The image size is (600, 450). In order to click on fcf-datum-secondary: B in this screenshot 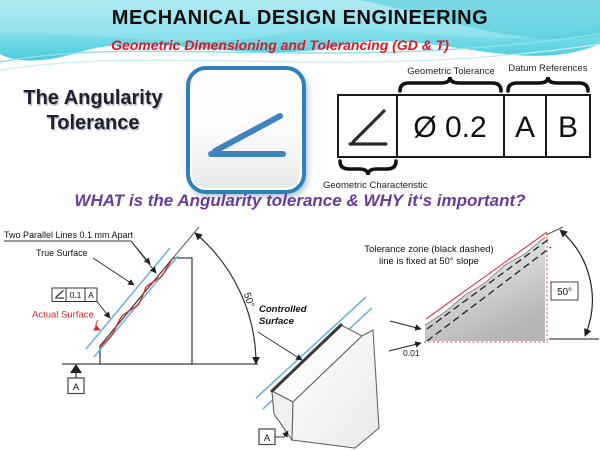, I will do `click(568, 127)`.